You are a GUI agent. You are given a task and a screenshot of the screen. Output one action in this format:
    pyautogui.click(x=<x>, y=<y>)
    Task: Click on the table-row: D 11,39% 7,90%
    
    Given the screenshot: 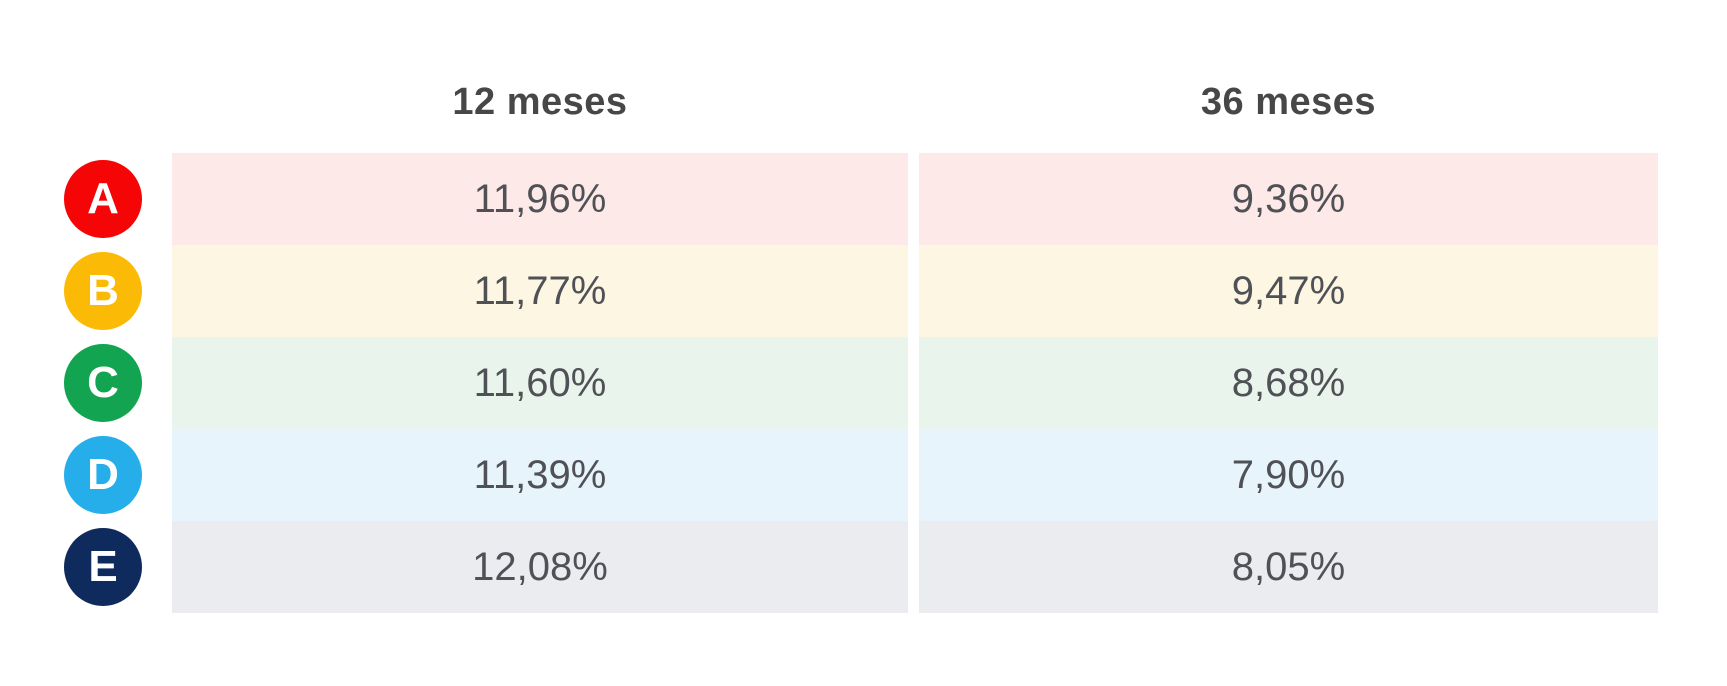 What is the action you would take?
    pyautogui.click(x=863, y=475)
    